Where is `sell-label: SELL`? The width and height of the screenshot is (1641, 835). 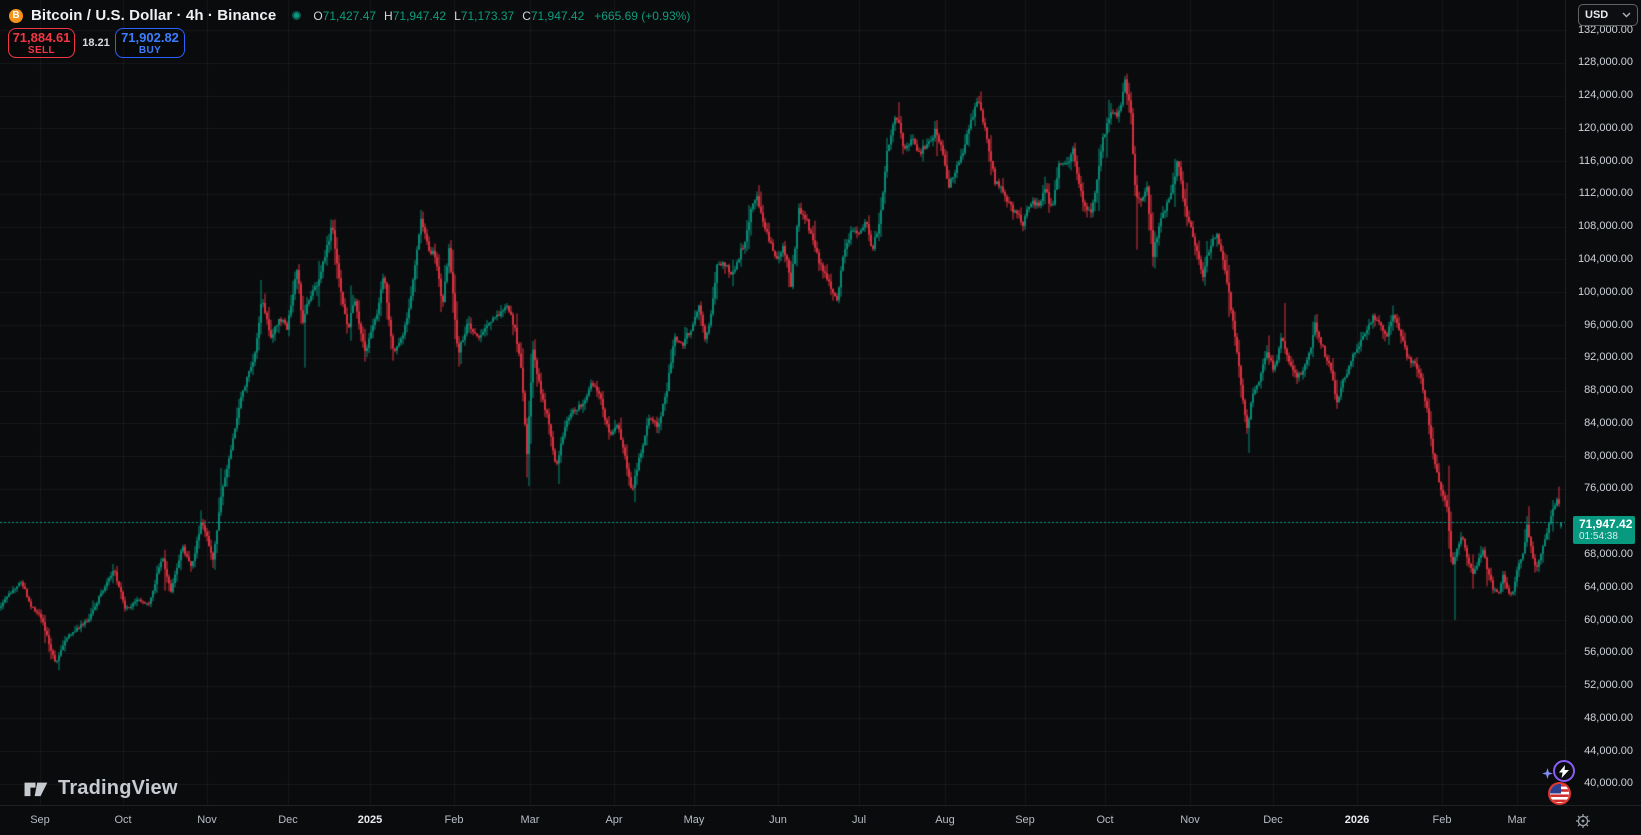 sell-label: SELL is located at coordinates (41, 50).